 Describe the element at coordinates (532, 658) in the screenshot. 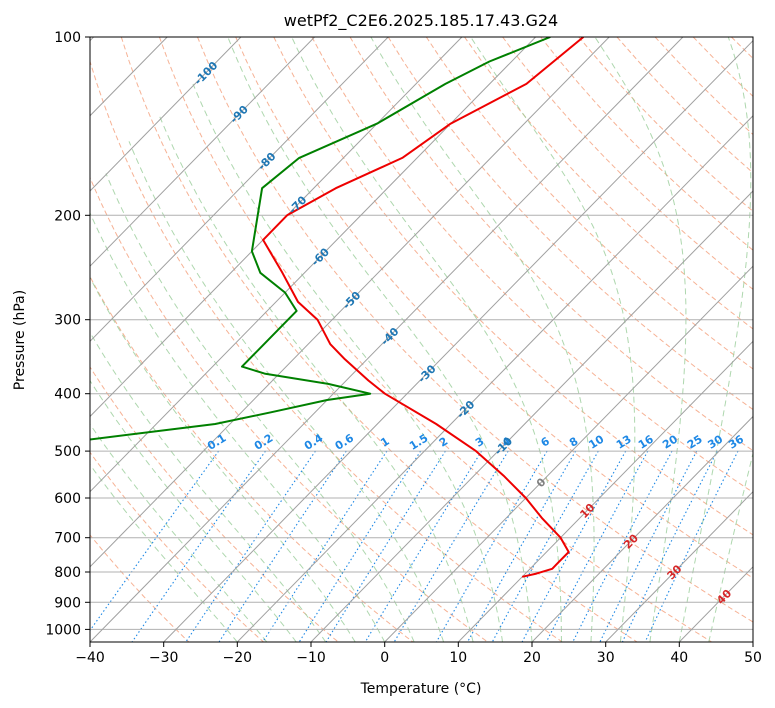

I see `x-tick-label: 20` at that location.